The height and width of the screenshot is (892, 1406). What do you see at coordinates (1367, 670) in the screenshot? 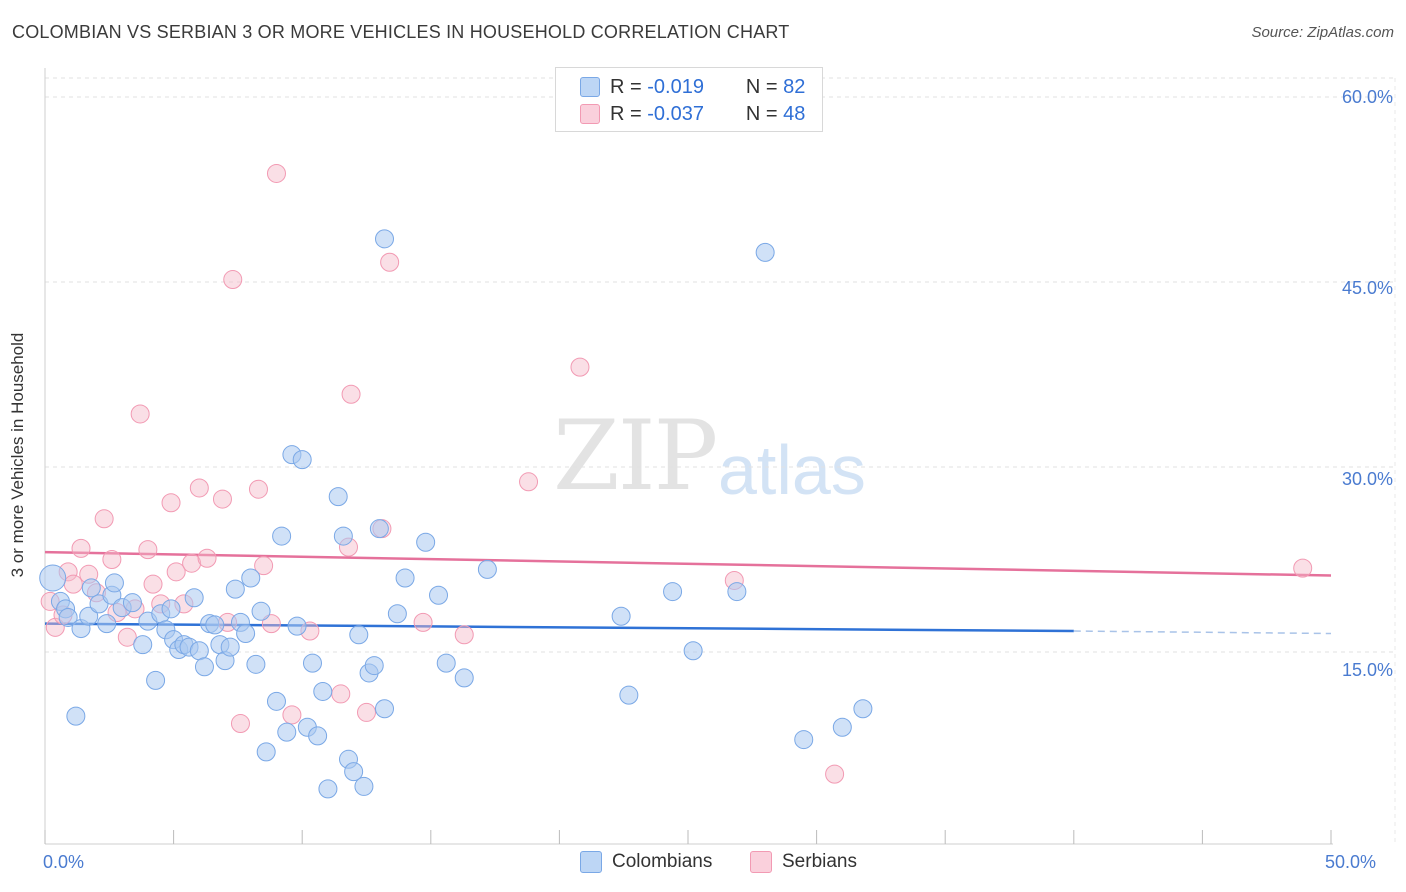
I see `y-tick-label: 15.0%` at bounding box center [1367, 670].